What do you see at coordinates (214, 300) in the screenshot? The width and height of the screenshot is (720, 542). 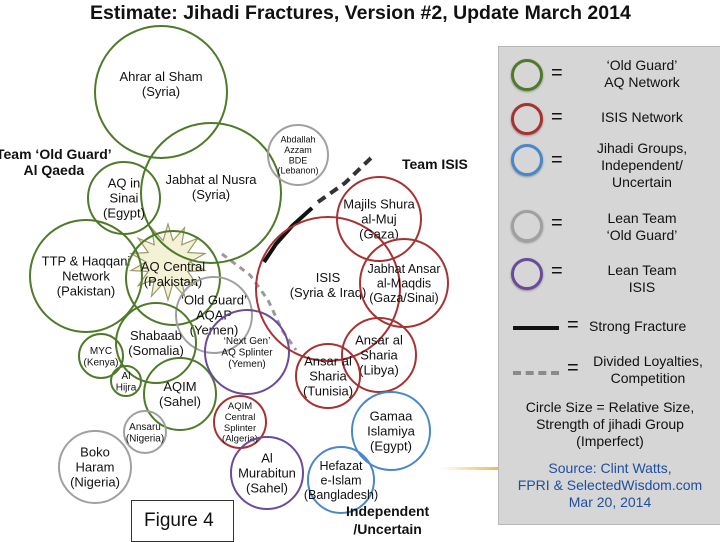 I see `node-label-aqap-0: ‘Old Guard’` at bounding box center [214, 300].